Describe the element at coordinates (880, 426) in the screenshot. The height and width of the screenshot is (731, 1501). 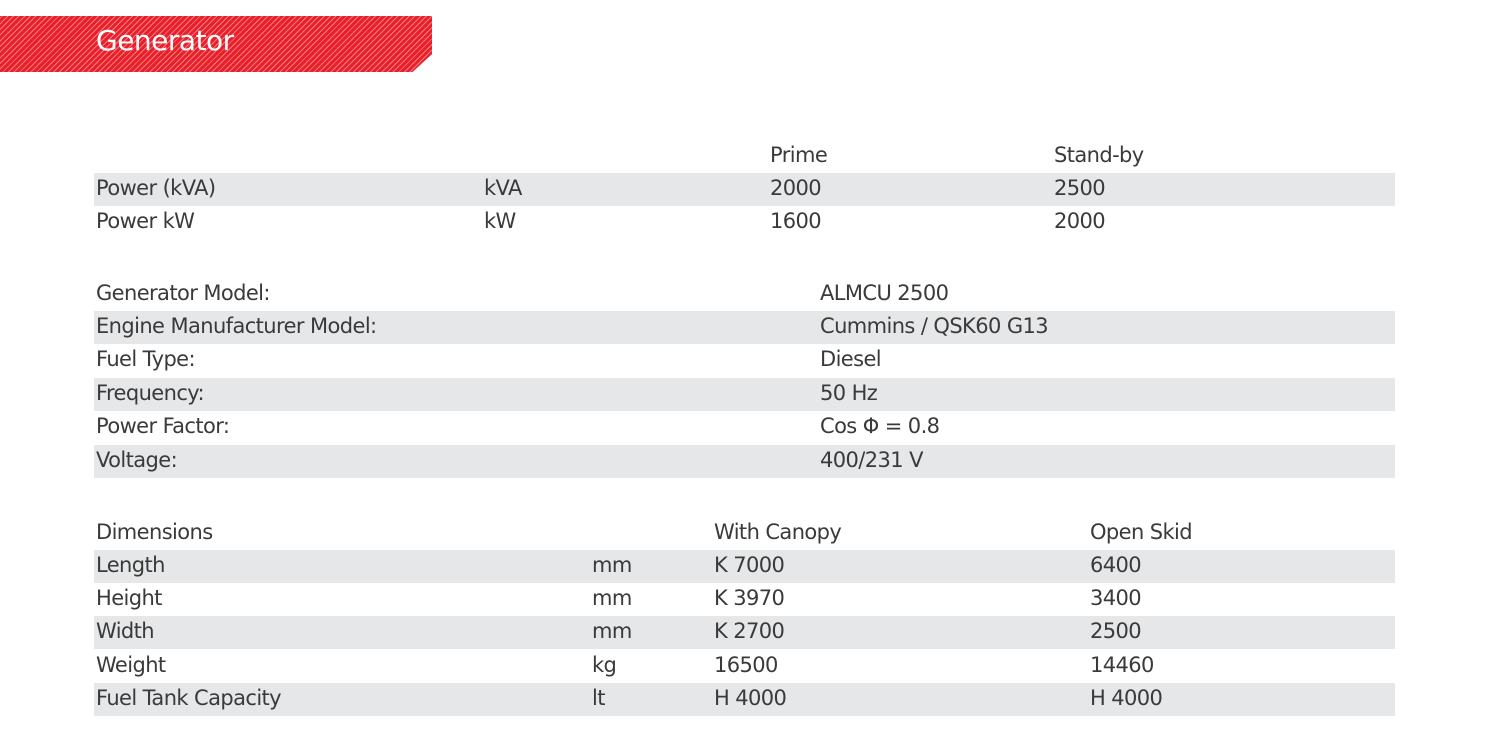
I see `row-value: Cos Φ = 0.8` at that location.